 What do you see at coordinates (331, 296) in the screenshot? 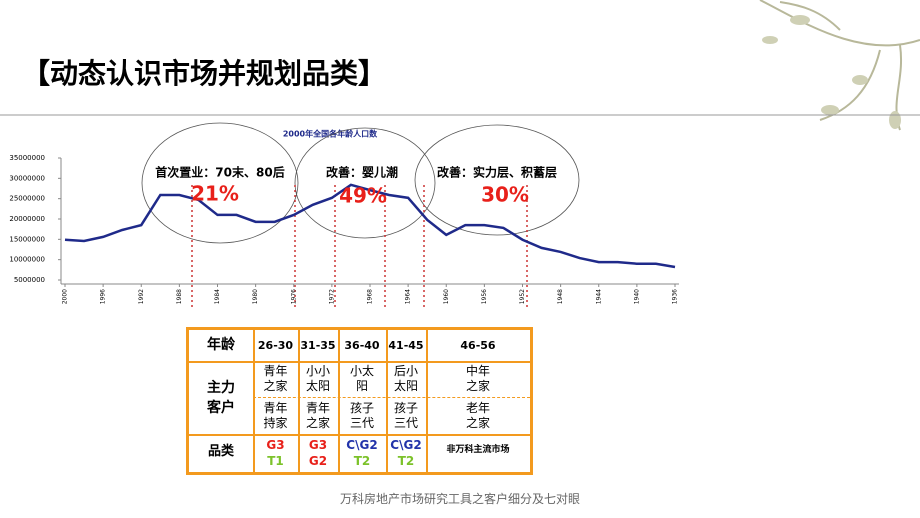
I see `x-tick-label: 1972` at bounding box center [331, 296].